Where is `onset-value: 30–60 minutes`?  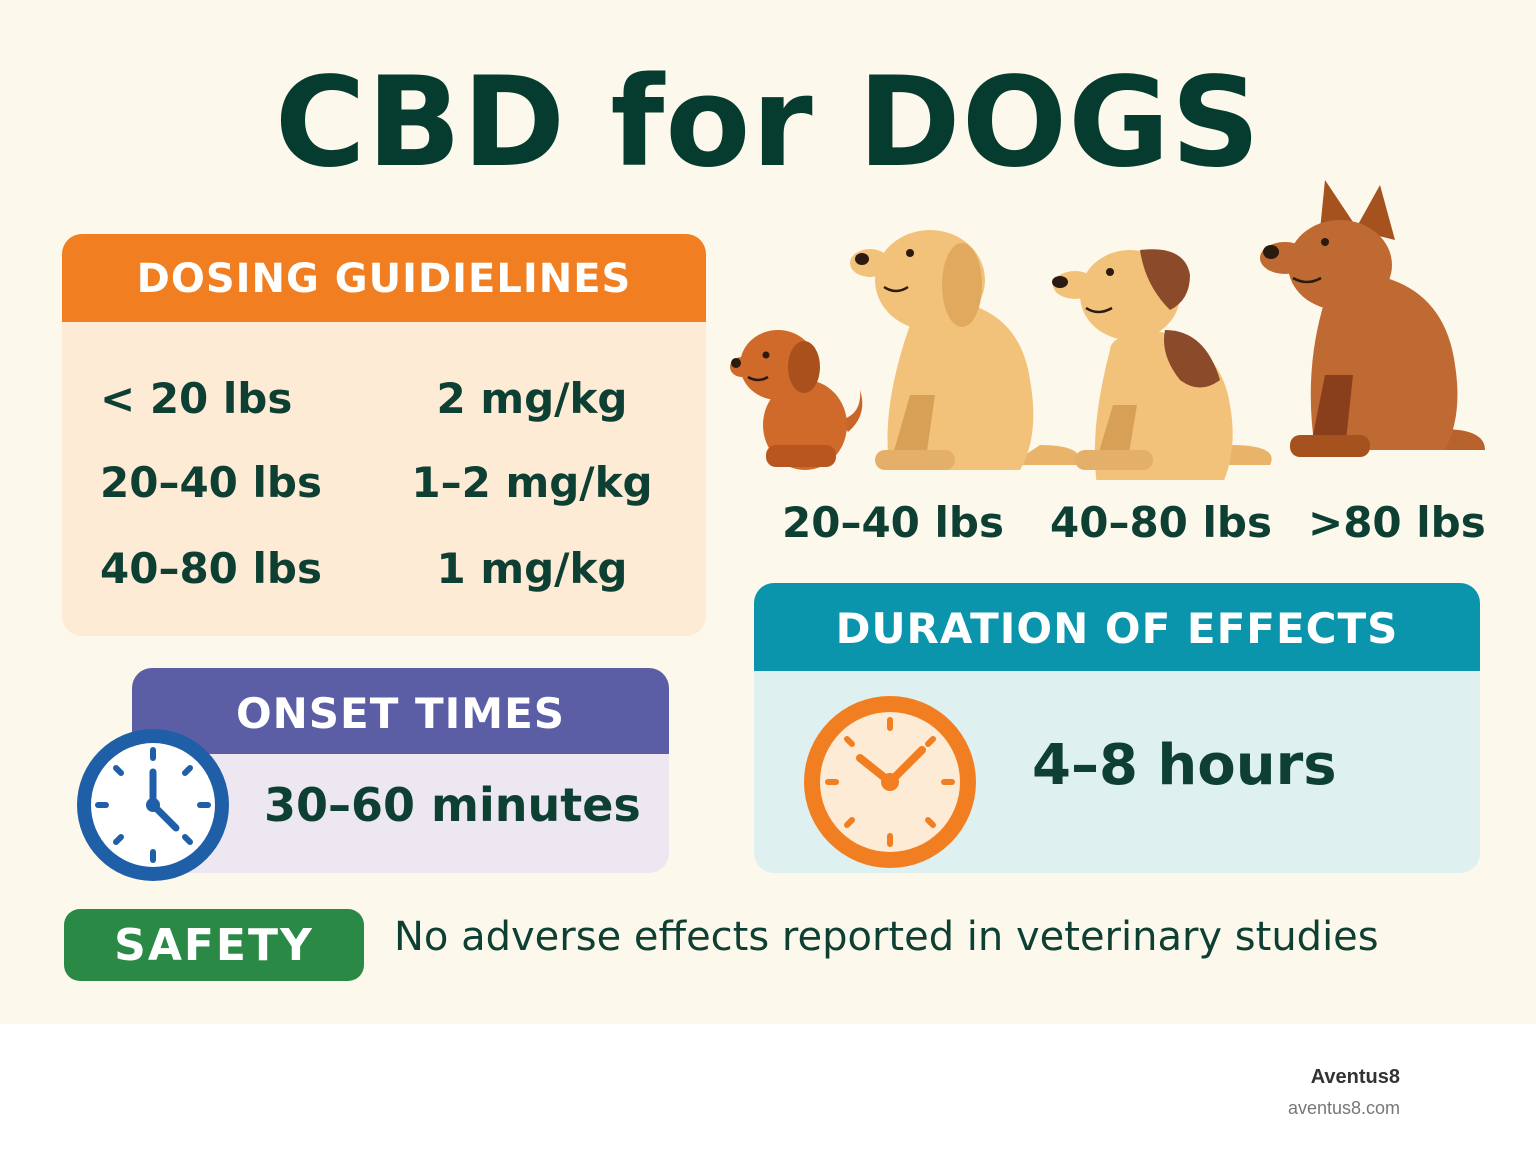
onset-value: 30–60 minutes is located at coordinates (452, 805).